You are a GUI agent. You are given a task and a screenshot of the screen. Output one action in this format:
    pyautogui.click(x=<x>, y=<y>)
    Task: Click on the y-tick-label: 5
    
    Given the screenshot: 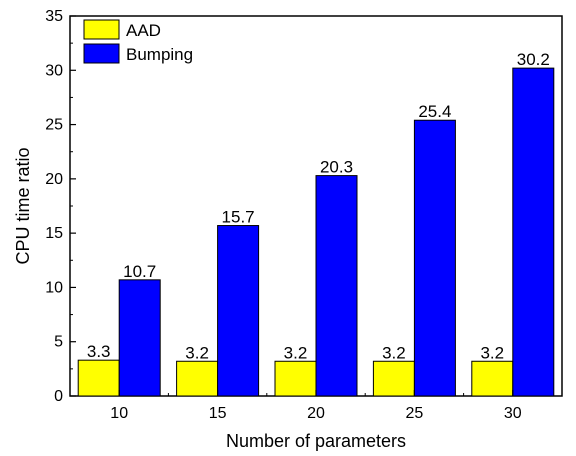 What is the action you would take?
    pyautogui.click(x=58, y=342)
    